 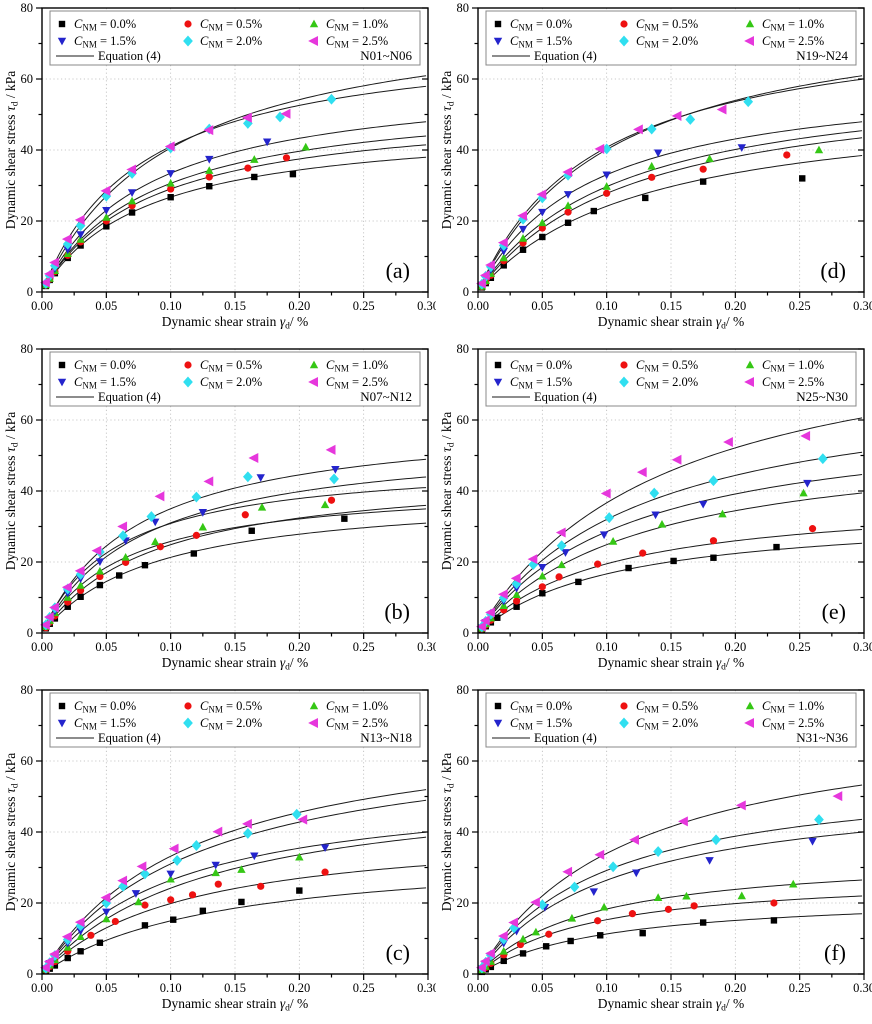 What do you see at coordinates (12, 832) in the screenshot?
I see `y-axis-label: Dynamic shear stress τd / kPa` at bounding box center [12, 832].